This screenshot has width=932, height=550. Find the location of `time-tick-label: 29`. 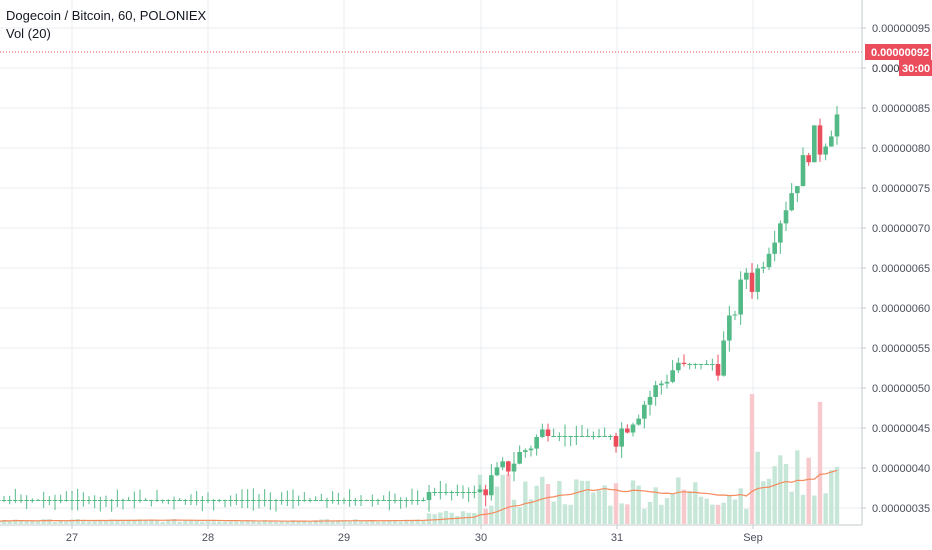

time-tick-label: 29 is located at coordinates (344, 538).